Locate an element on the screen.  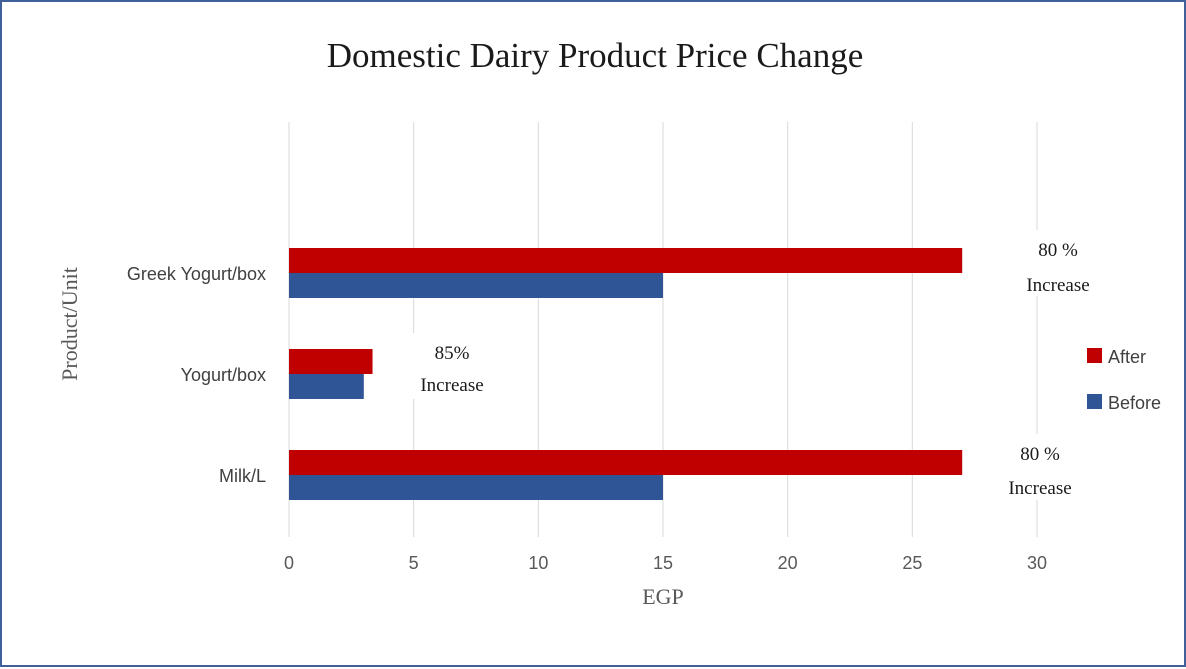
x-tick-label: 5 is located at coordinates (414, 563).